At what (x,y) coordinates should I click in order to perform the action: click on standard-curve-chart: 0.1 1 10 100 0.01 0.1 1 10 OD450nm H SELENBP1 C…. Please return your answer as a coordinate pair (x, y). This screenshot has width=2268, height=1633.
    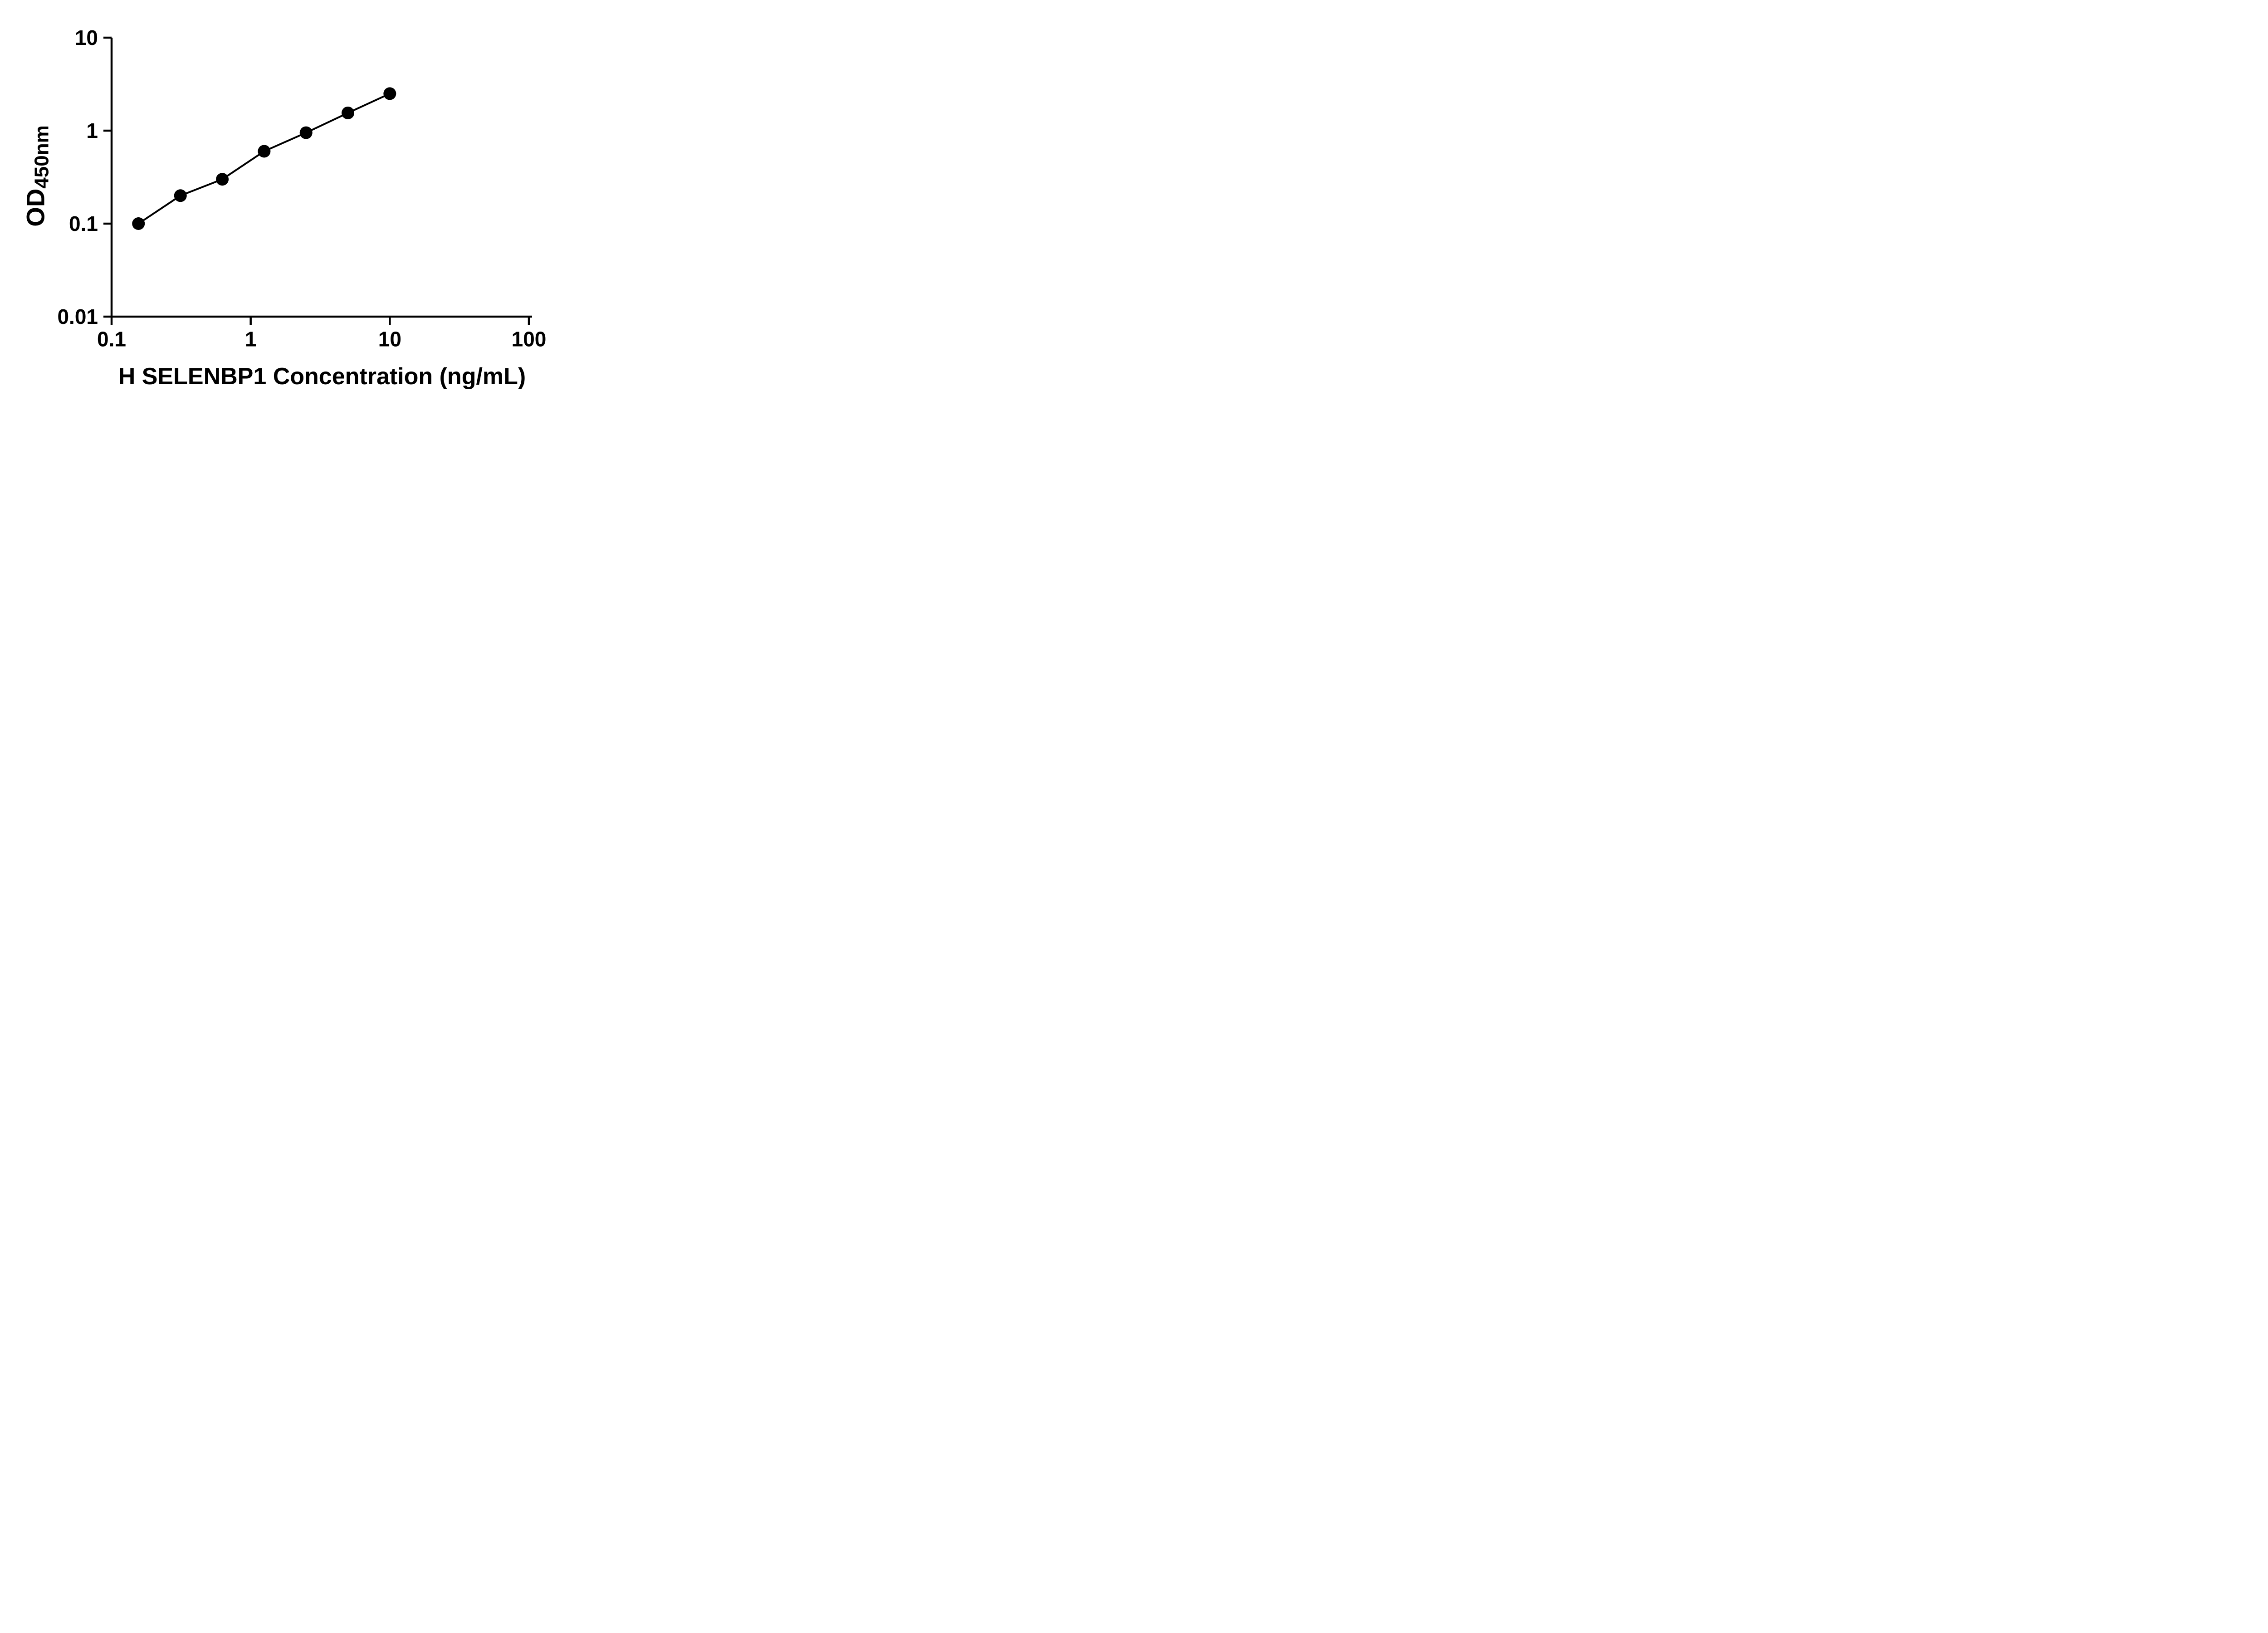
    Looking at the image, I should click on (291, 204).